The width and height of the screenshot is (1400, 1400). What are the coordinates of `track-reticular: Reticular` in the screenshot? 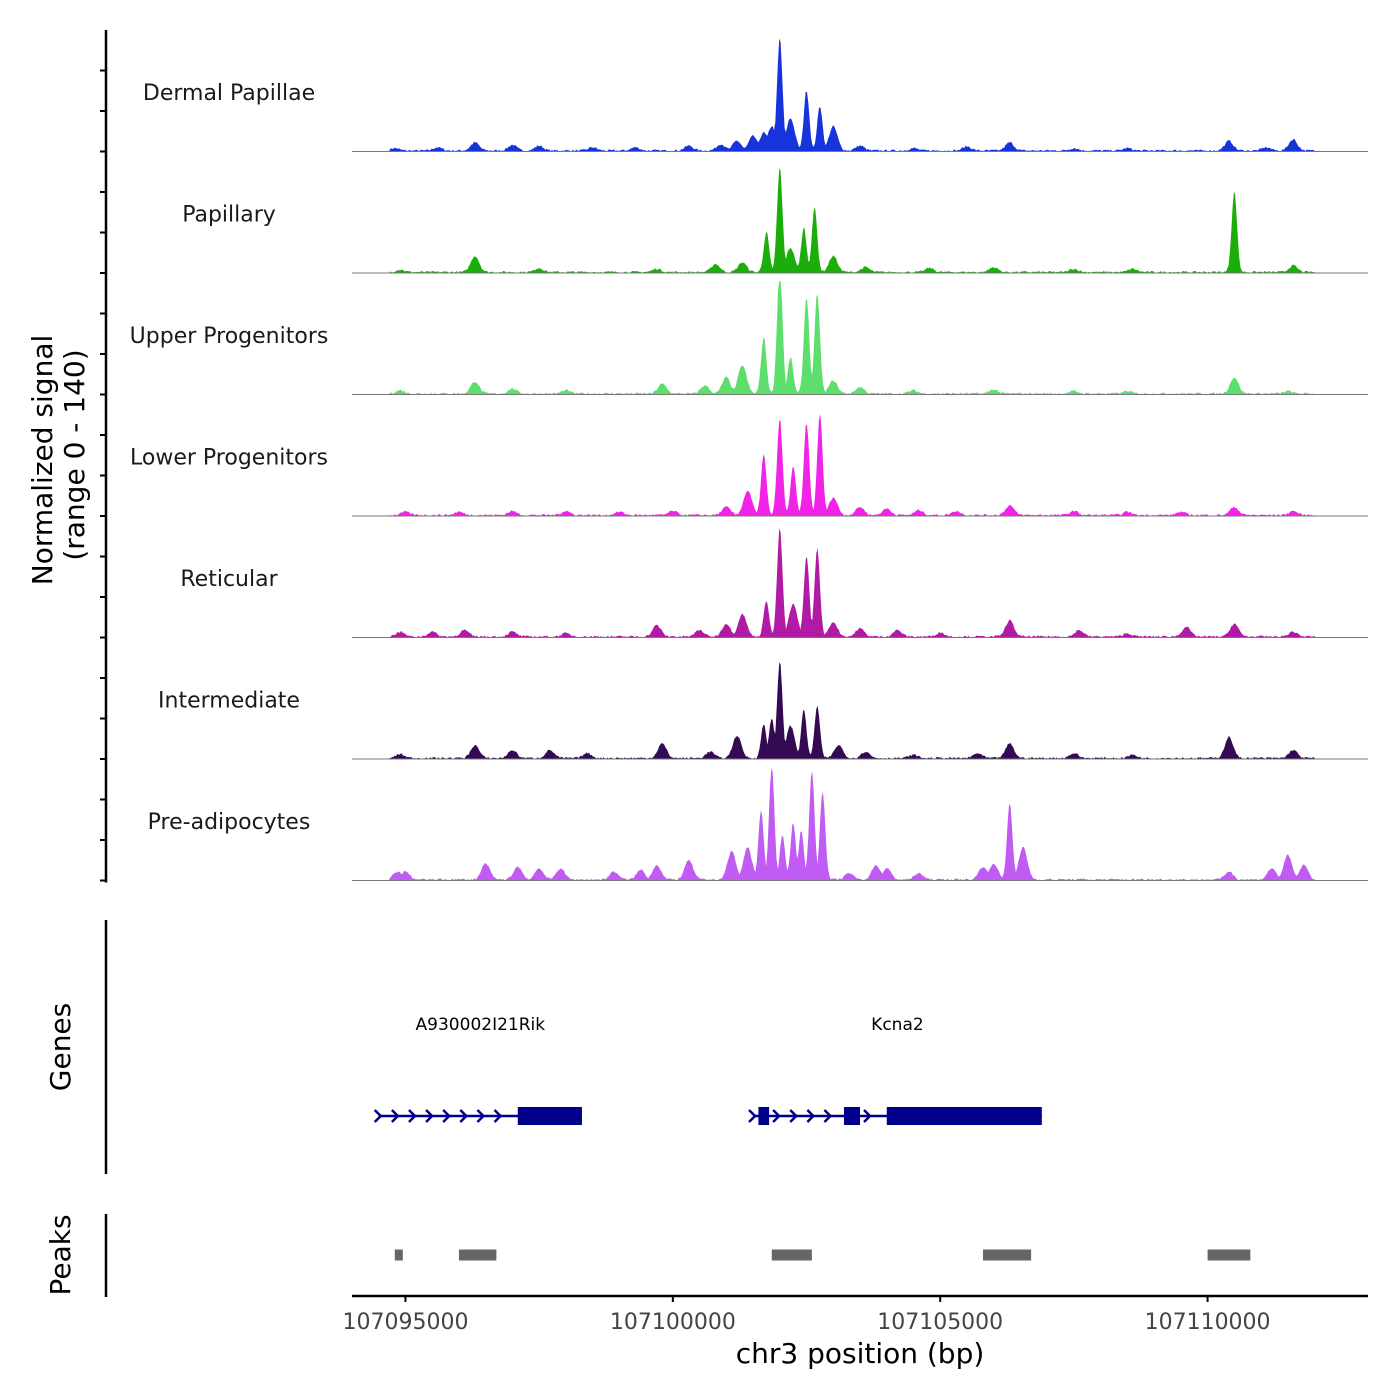 It's located at (774, 583).